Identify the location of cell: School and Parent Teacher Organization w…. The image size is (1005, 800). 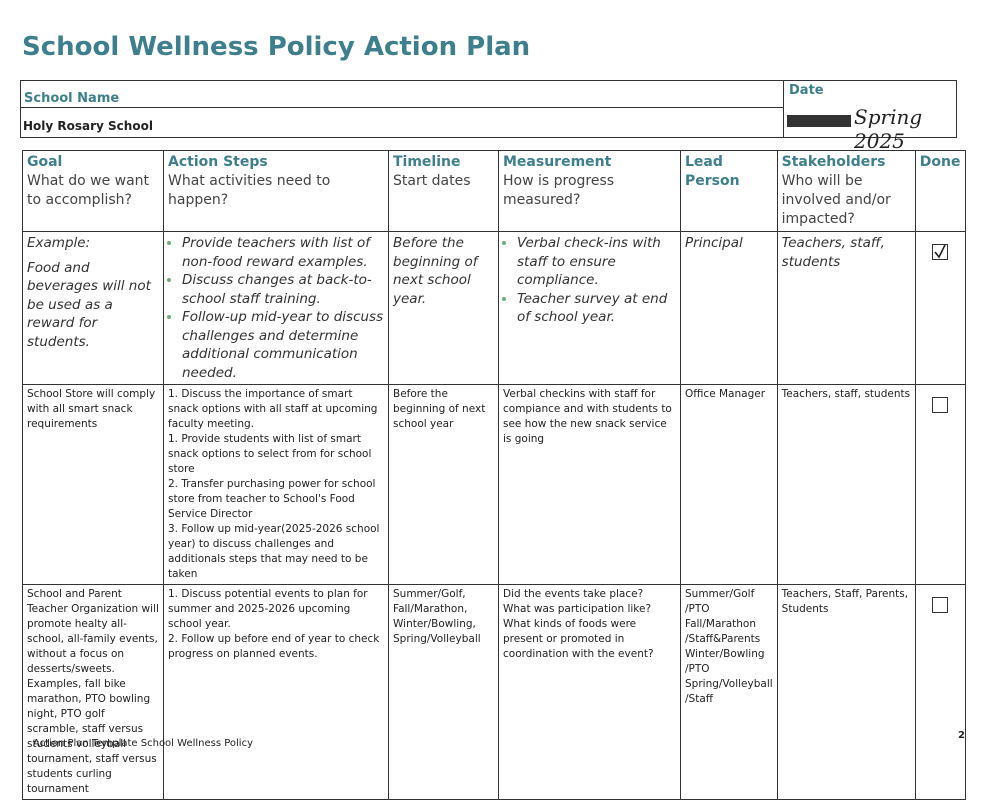
(93, 692).